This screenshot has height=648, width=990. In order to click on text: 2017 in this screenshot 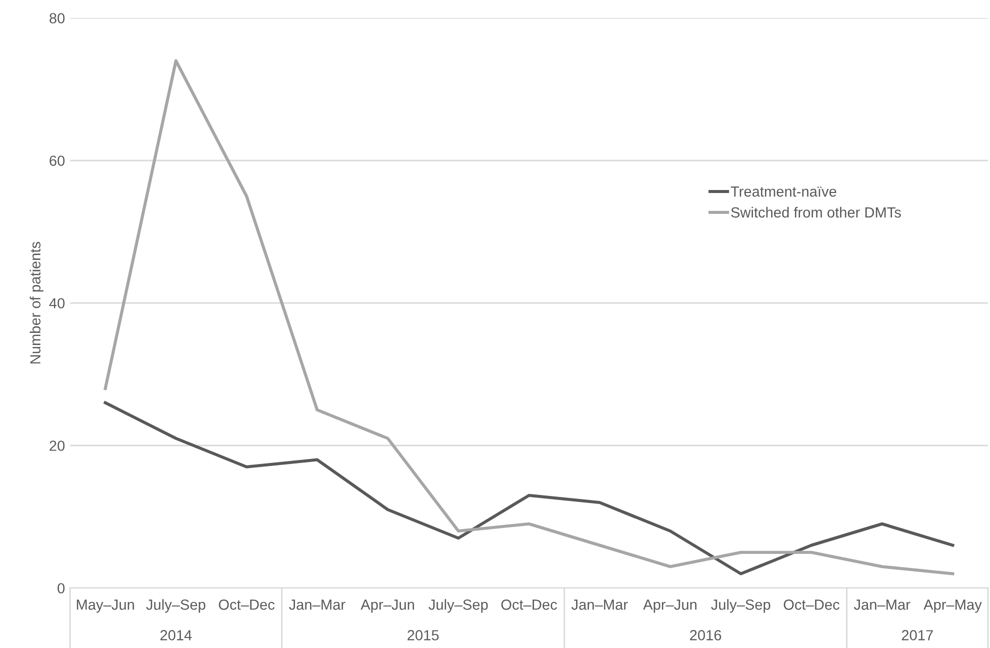, I will do `click(917, 635)`.